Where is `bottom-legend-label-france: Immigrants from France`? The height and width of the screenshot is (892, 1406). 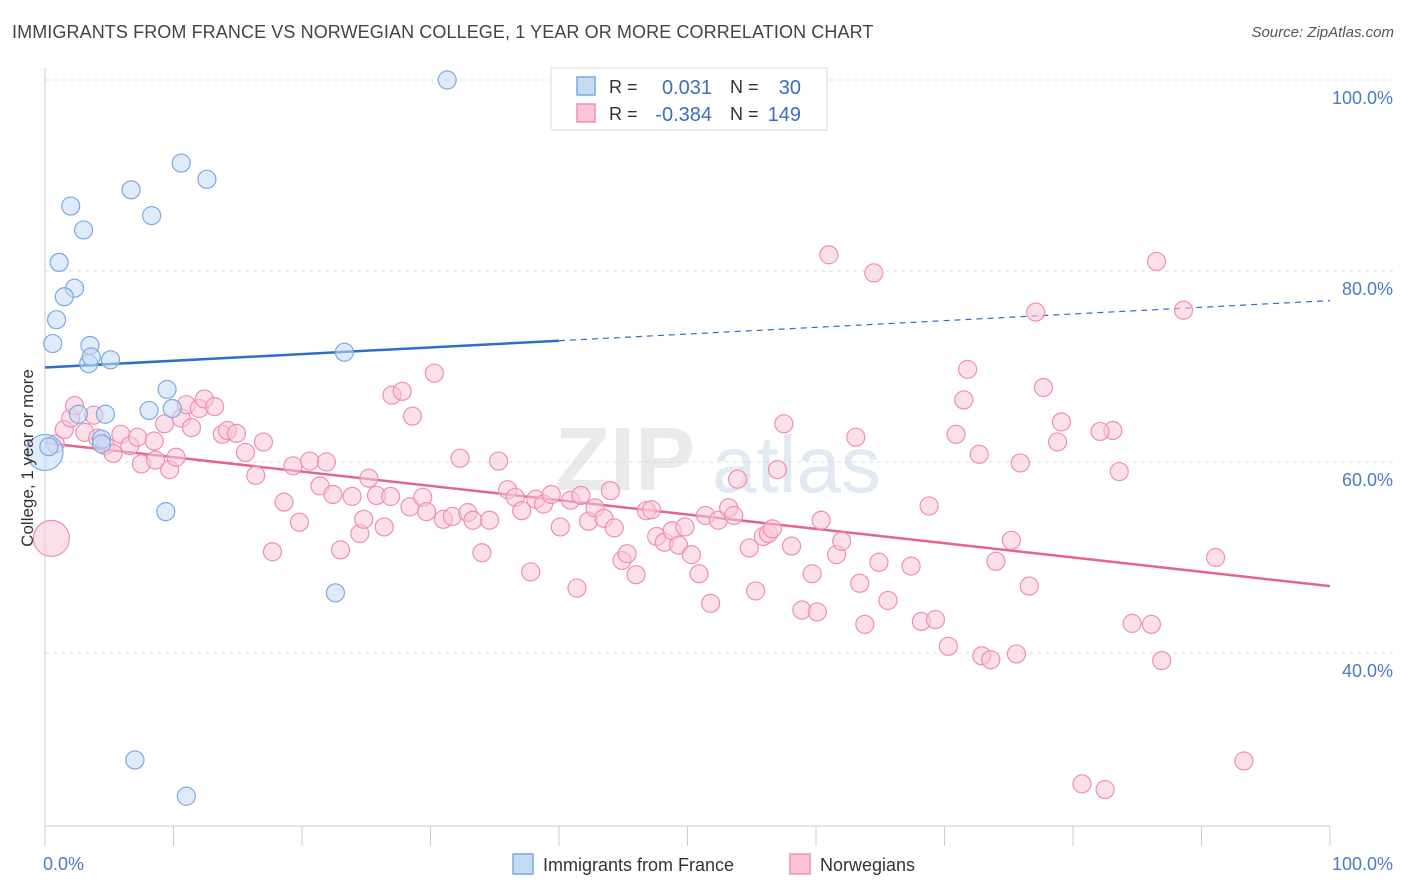
bottom-legend-label-france: Immigrants from France is located at coordinates (638, 865).